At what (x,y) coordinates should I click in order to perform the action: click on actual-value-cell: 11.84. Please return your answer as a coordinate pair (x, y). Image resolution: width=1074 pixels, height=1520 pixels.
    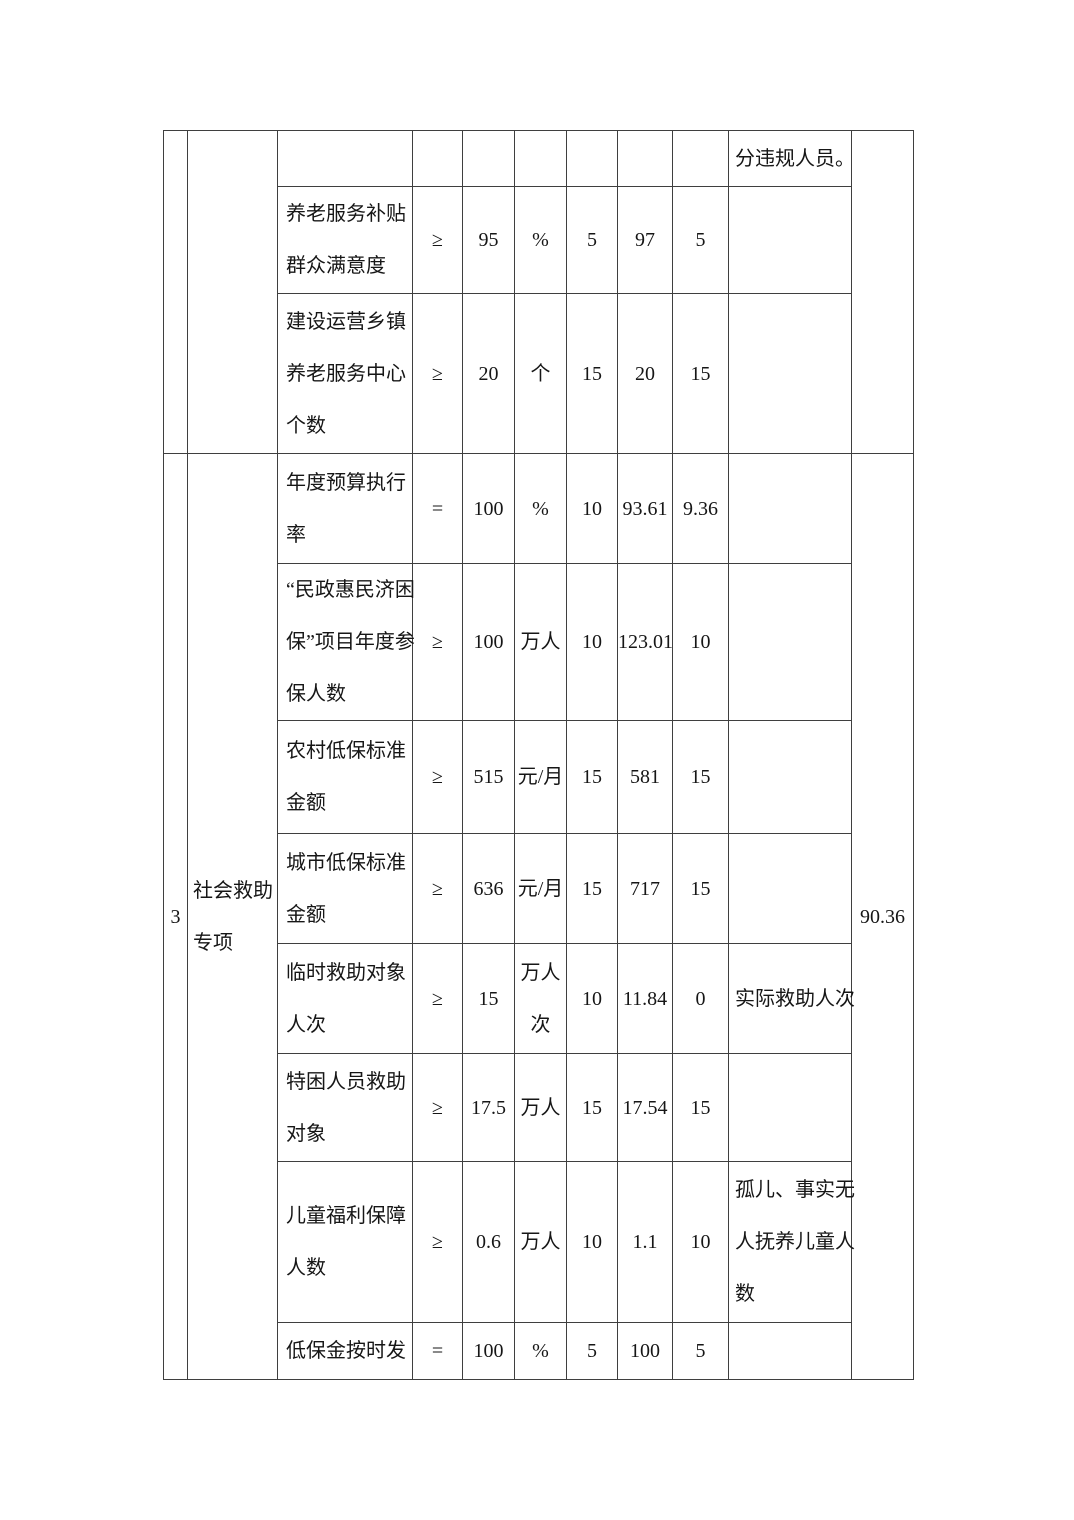
    Looking at the image, I should click on (645, 998).